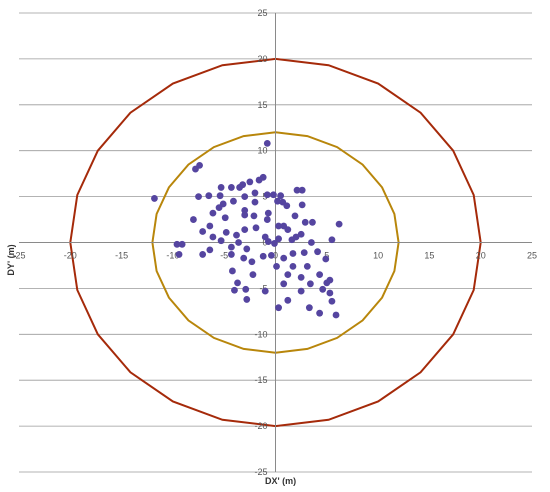 This screenshot has height=492, width=550. What do you see at coordinates (262, 105) in the screenshot?
I see `y-tick-label: 15` at bounding box center [262, 105].